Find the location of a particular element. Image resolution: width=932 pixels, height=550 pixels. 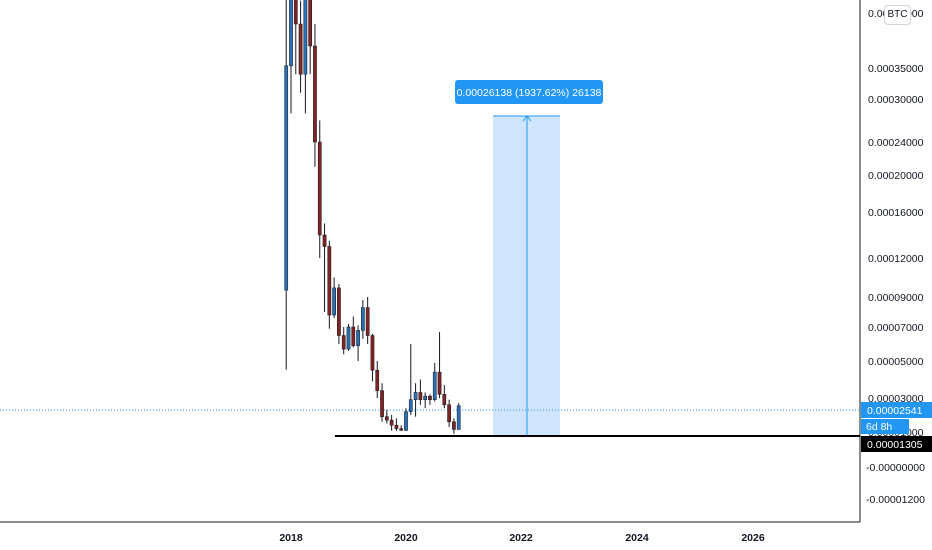

last-price-tag: 0.00002541 is located at coordinates (896, 410).